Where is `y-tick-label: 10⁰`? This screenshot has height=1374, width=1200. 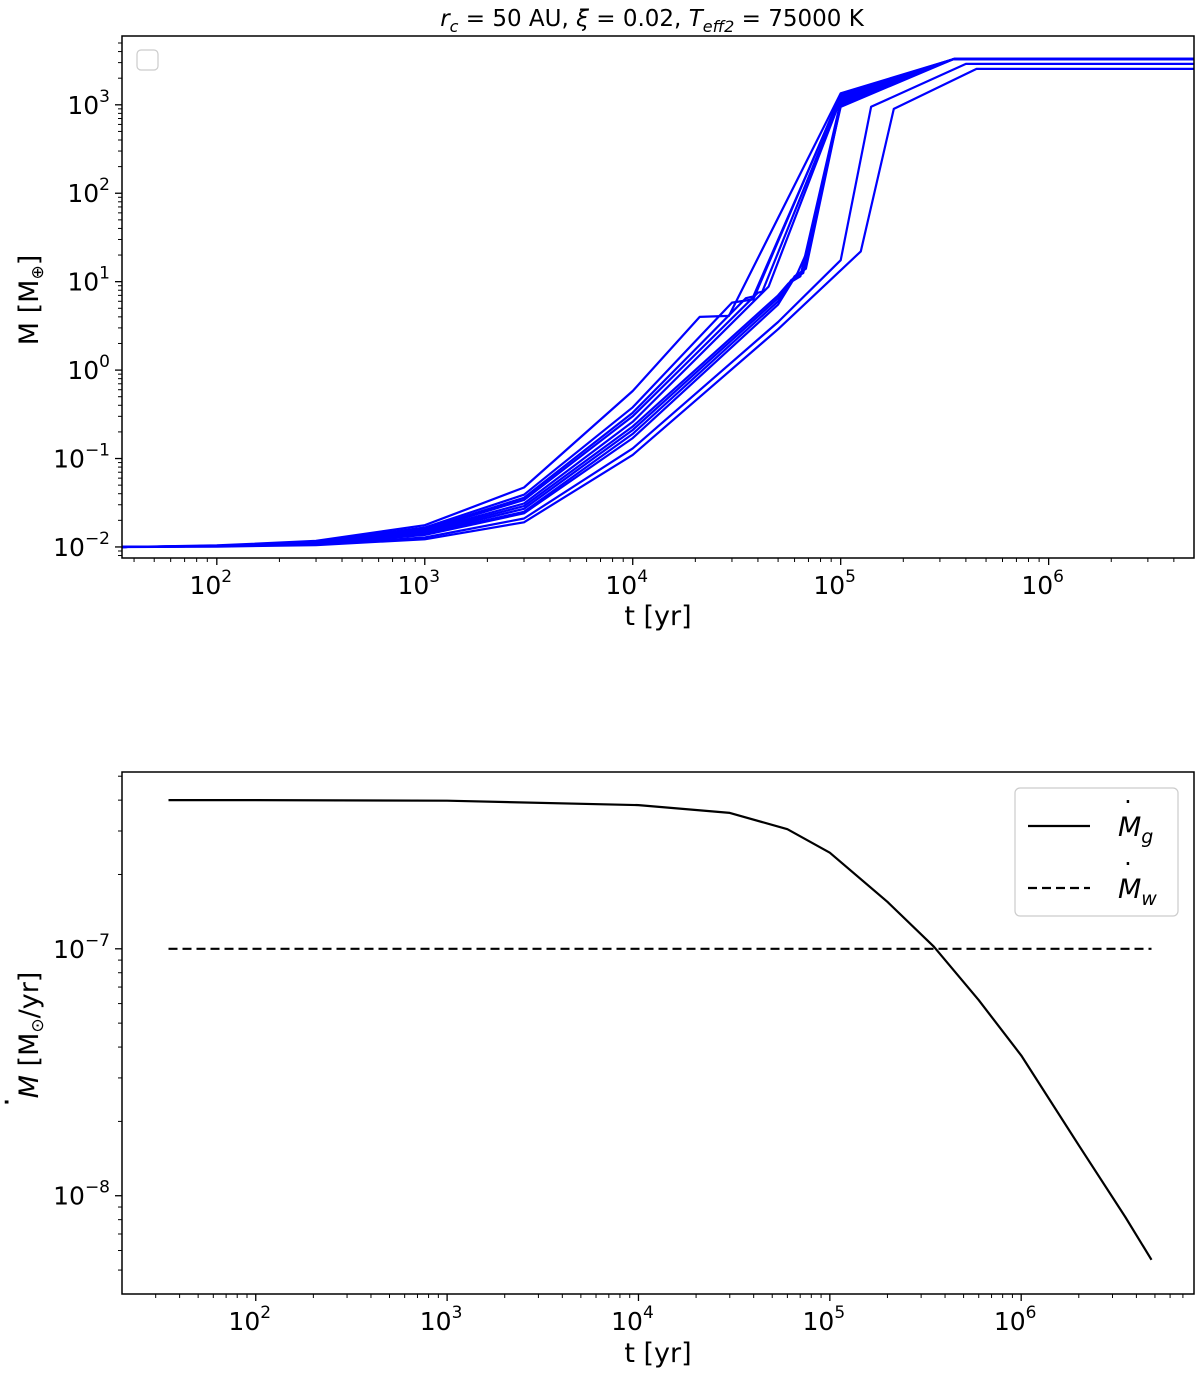 y-tick-label: 10⁰ is located at coordinates (88, 368).